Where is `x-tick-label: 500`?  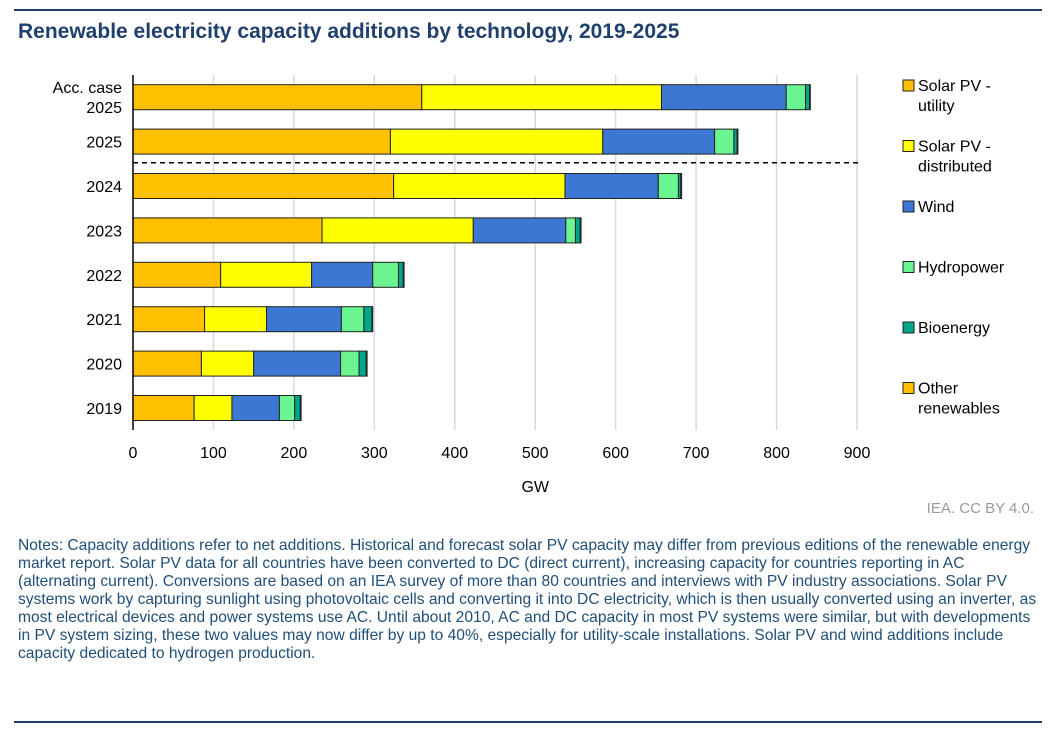 x-tick-label: 500 is located at coordinates (535, 453).